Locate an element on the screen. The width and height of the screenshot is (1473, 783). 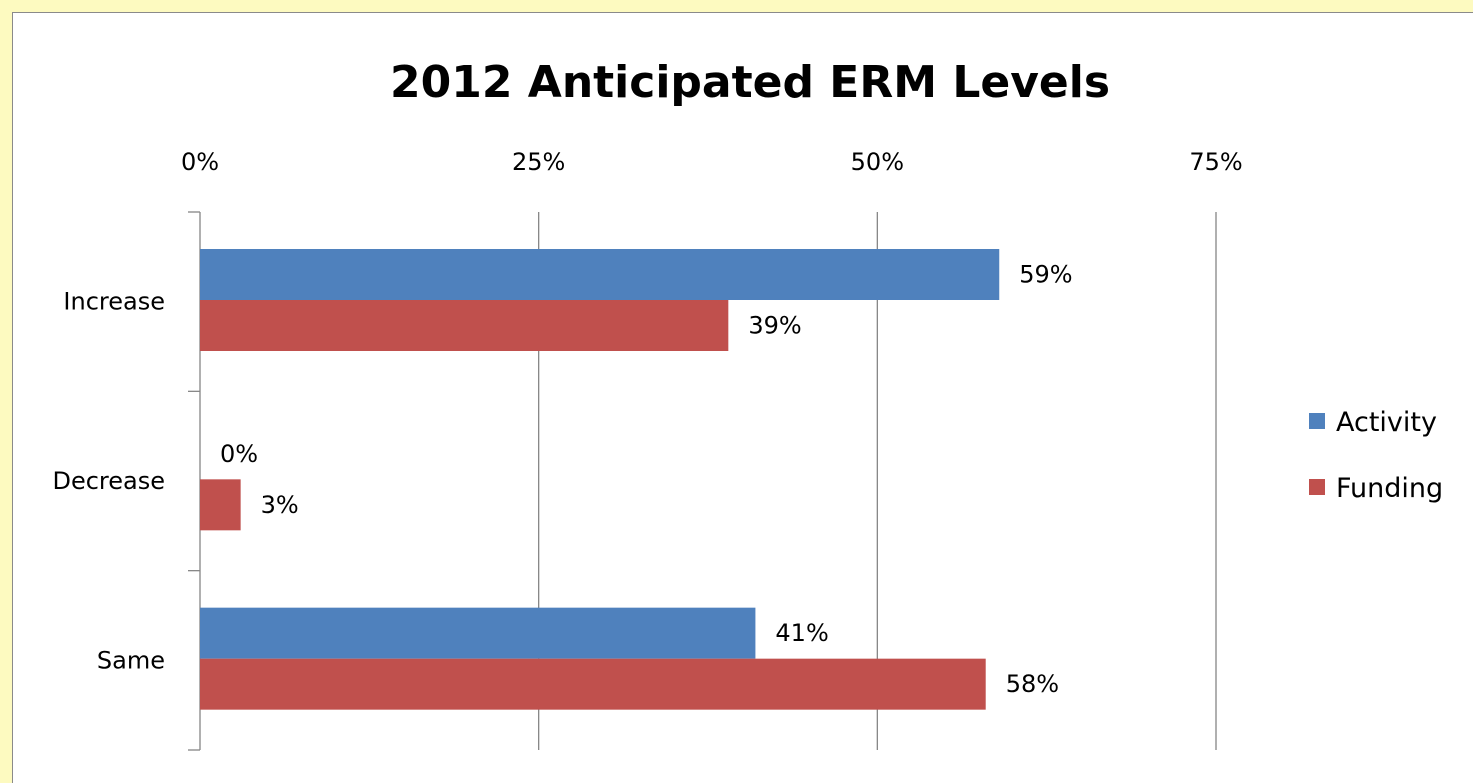
legend-label-activity: Activity is located at coordinates (1386, 422).